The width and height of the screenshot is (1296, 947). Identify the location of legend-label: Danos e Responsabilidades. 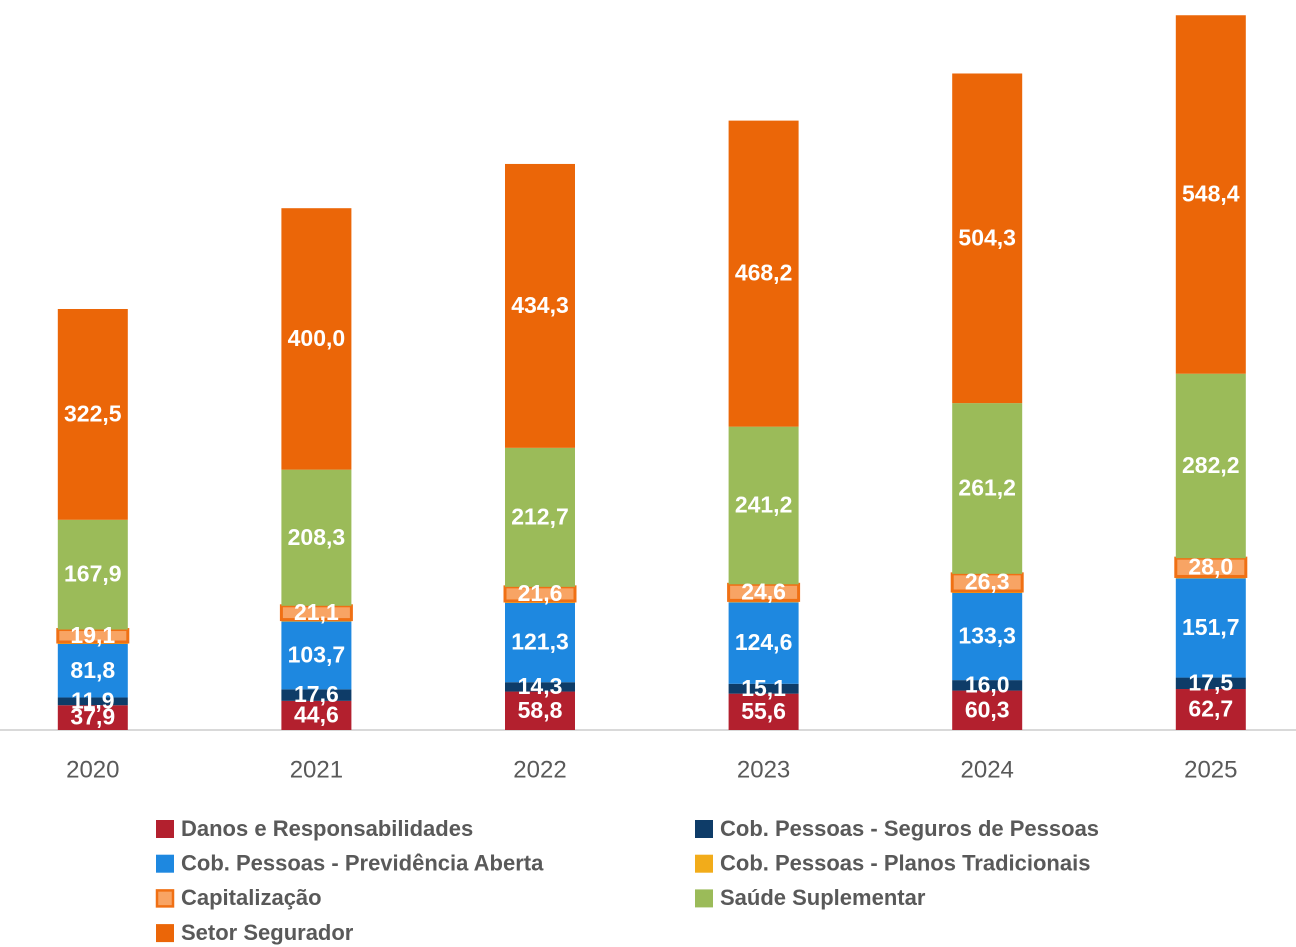
(327, 828).